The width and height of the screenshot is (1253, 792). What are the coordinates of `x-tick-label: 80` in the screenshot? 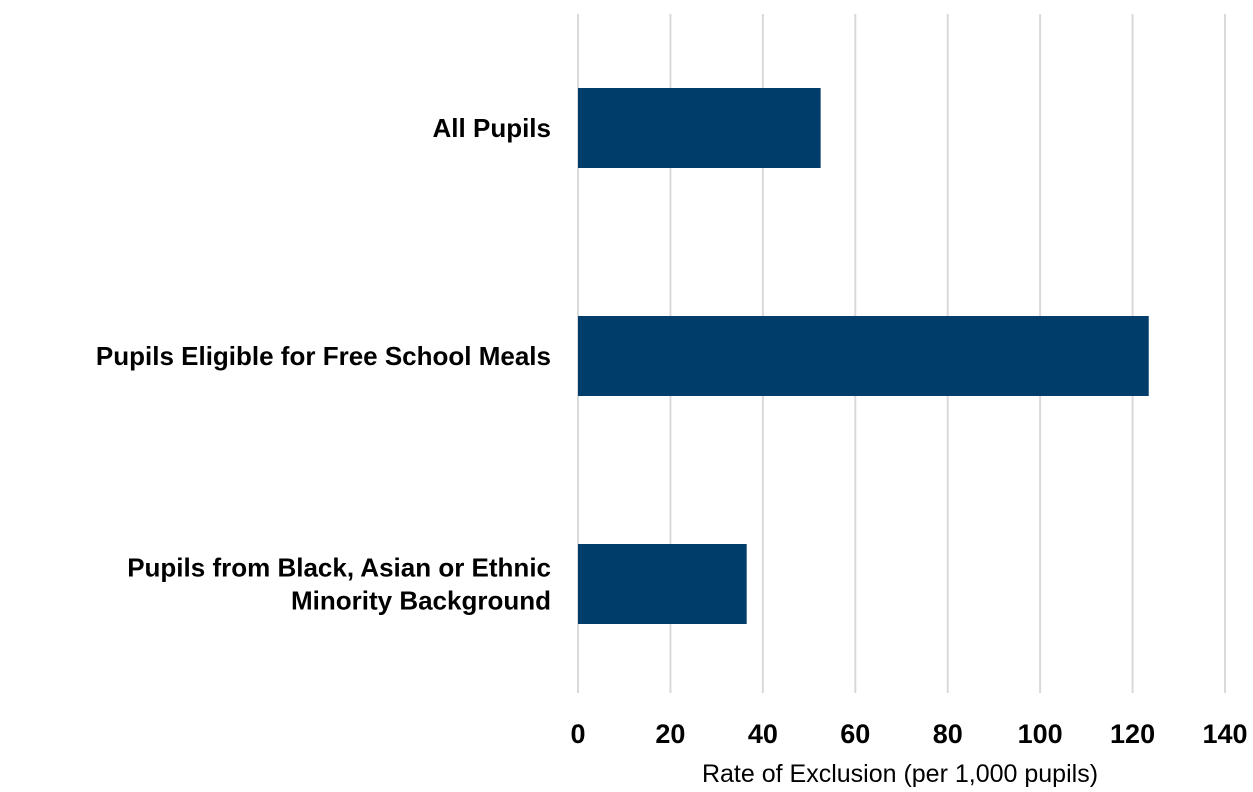 It's located at (948, 734).